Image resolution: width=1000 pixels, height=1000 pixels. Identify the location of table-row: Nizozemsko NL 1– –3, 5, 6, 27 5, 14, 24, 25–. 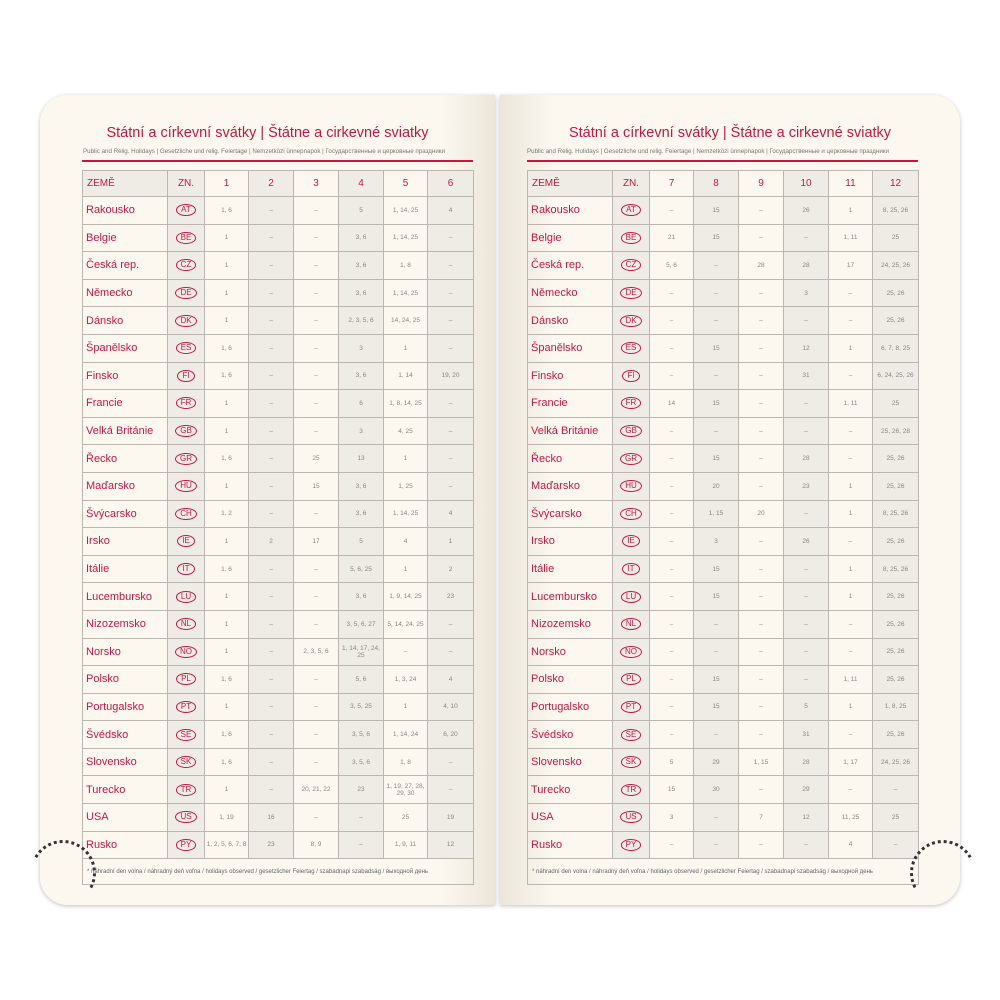
(278, 624).